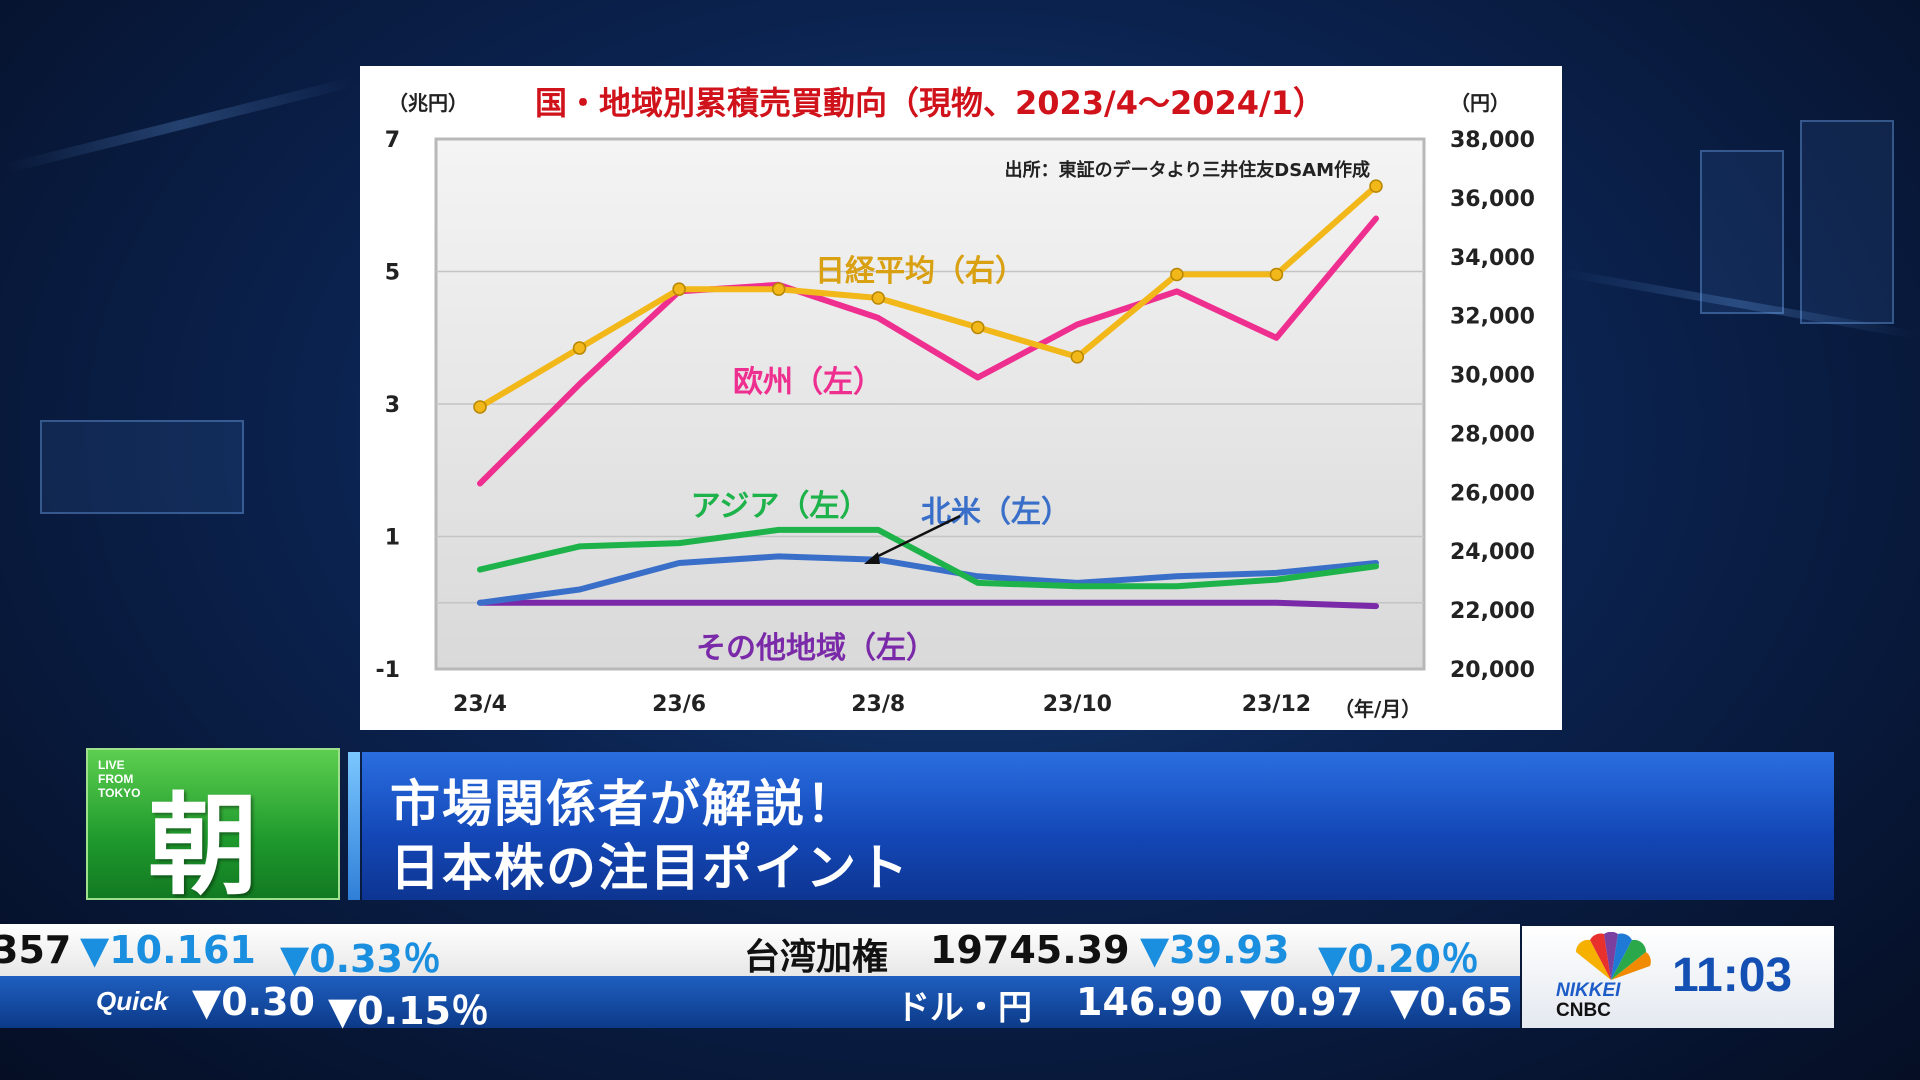  Describe the element at coordinates (780, 506) in the screenshot. I see `series-label: アジア（左）` at that location.